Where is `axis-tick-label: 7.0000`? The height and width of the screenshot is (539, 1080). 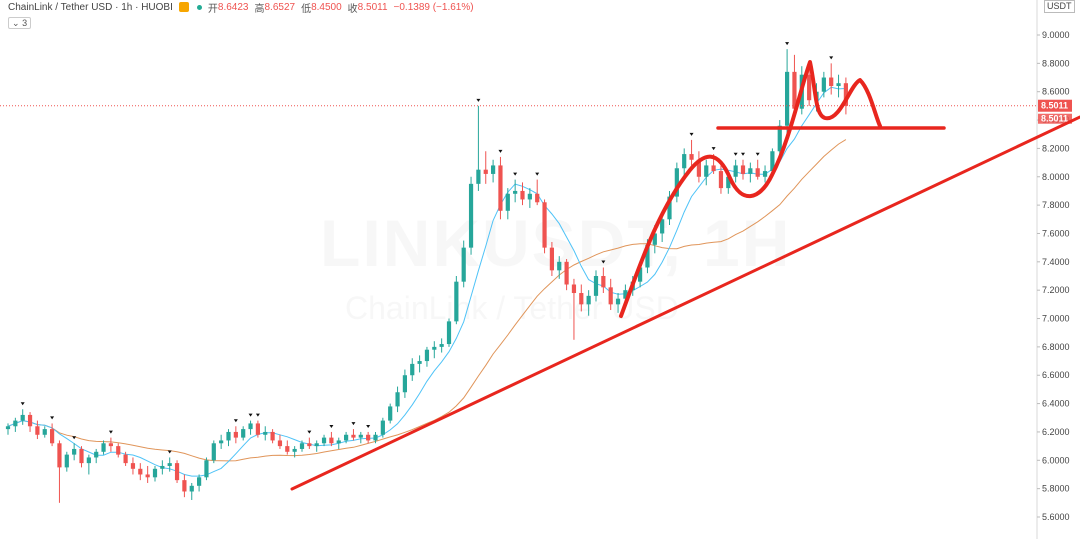
axis-tick-label: 7.0000 is located at coordinates (1056, 319).